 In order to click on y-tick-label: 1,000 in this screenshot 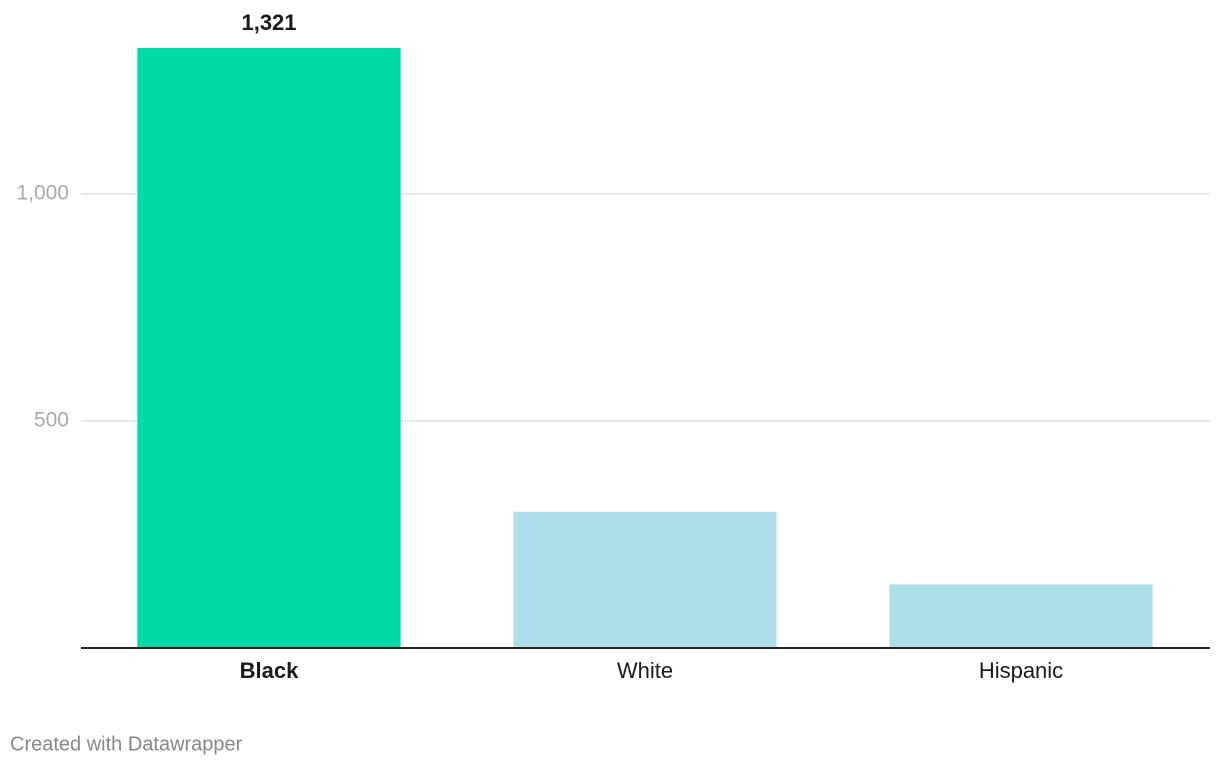, I will do `click(42, 192)`.